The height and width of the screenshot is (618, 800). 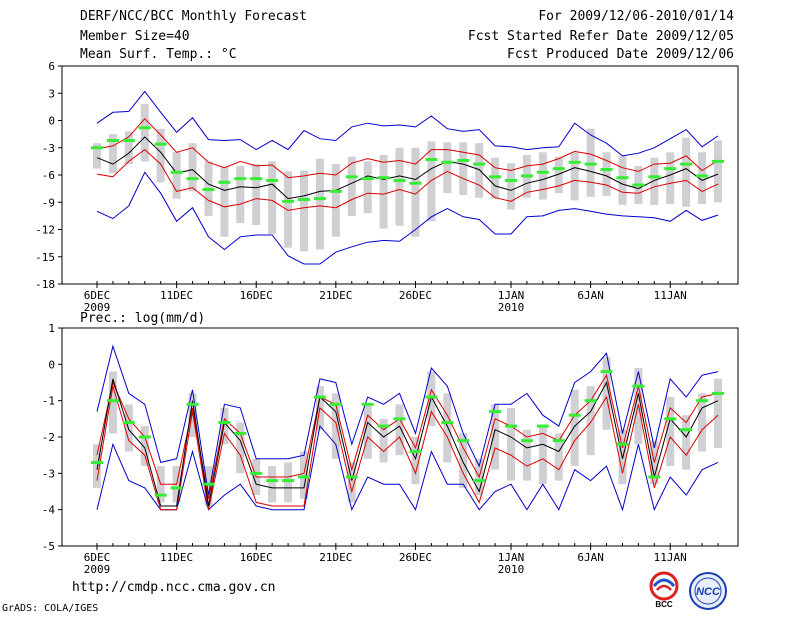 I want to click on source-url: http://cmdp.ncc.cma.gov.cn, so click(x=174, y=587).